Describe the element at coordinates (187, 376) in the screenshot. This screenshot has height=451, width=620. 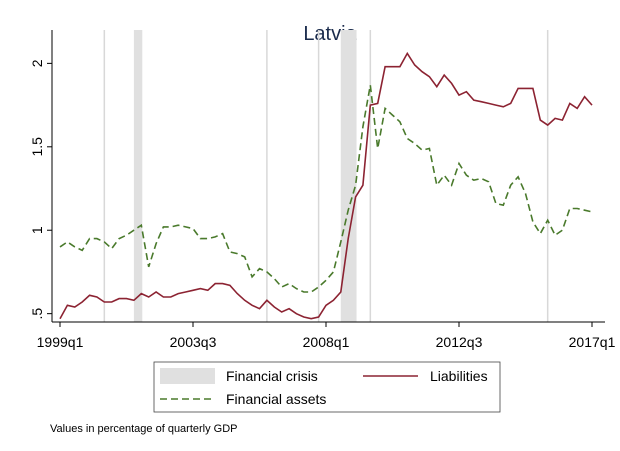
I see `legend-swatch` at that location.